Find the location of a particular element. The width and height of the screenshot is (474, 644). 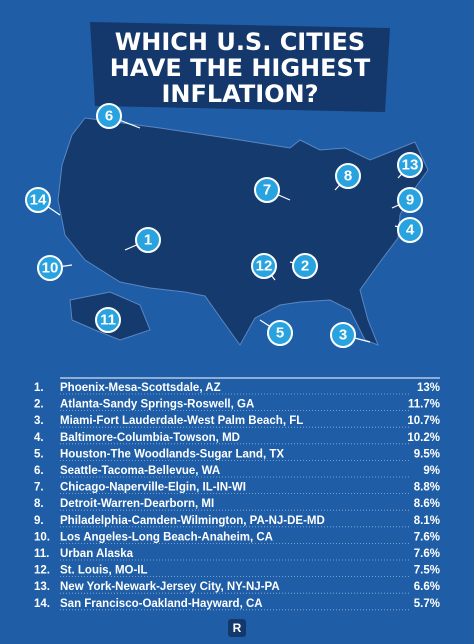

row-city: San Francisco-Oakland-Hayward, CA is located at coordinates (161, 604).